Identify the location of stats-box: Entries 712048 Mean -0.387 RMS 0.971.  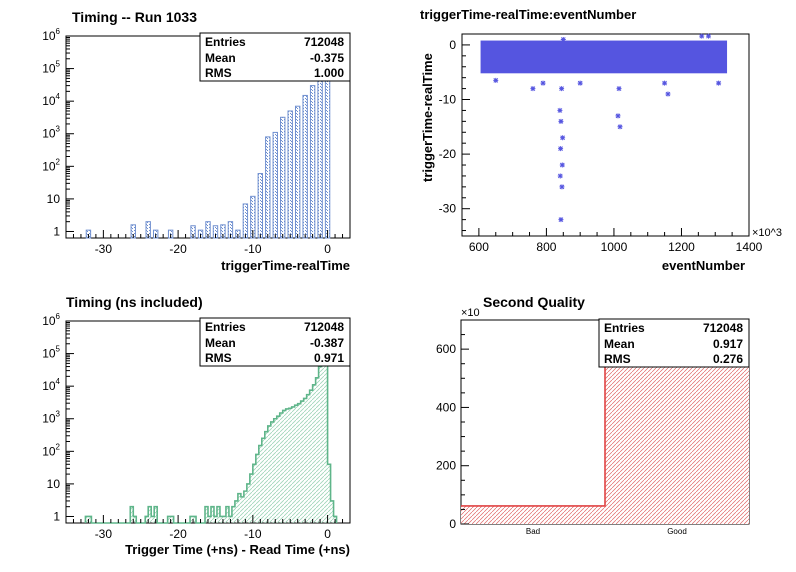
(275, 342).